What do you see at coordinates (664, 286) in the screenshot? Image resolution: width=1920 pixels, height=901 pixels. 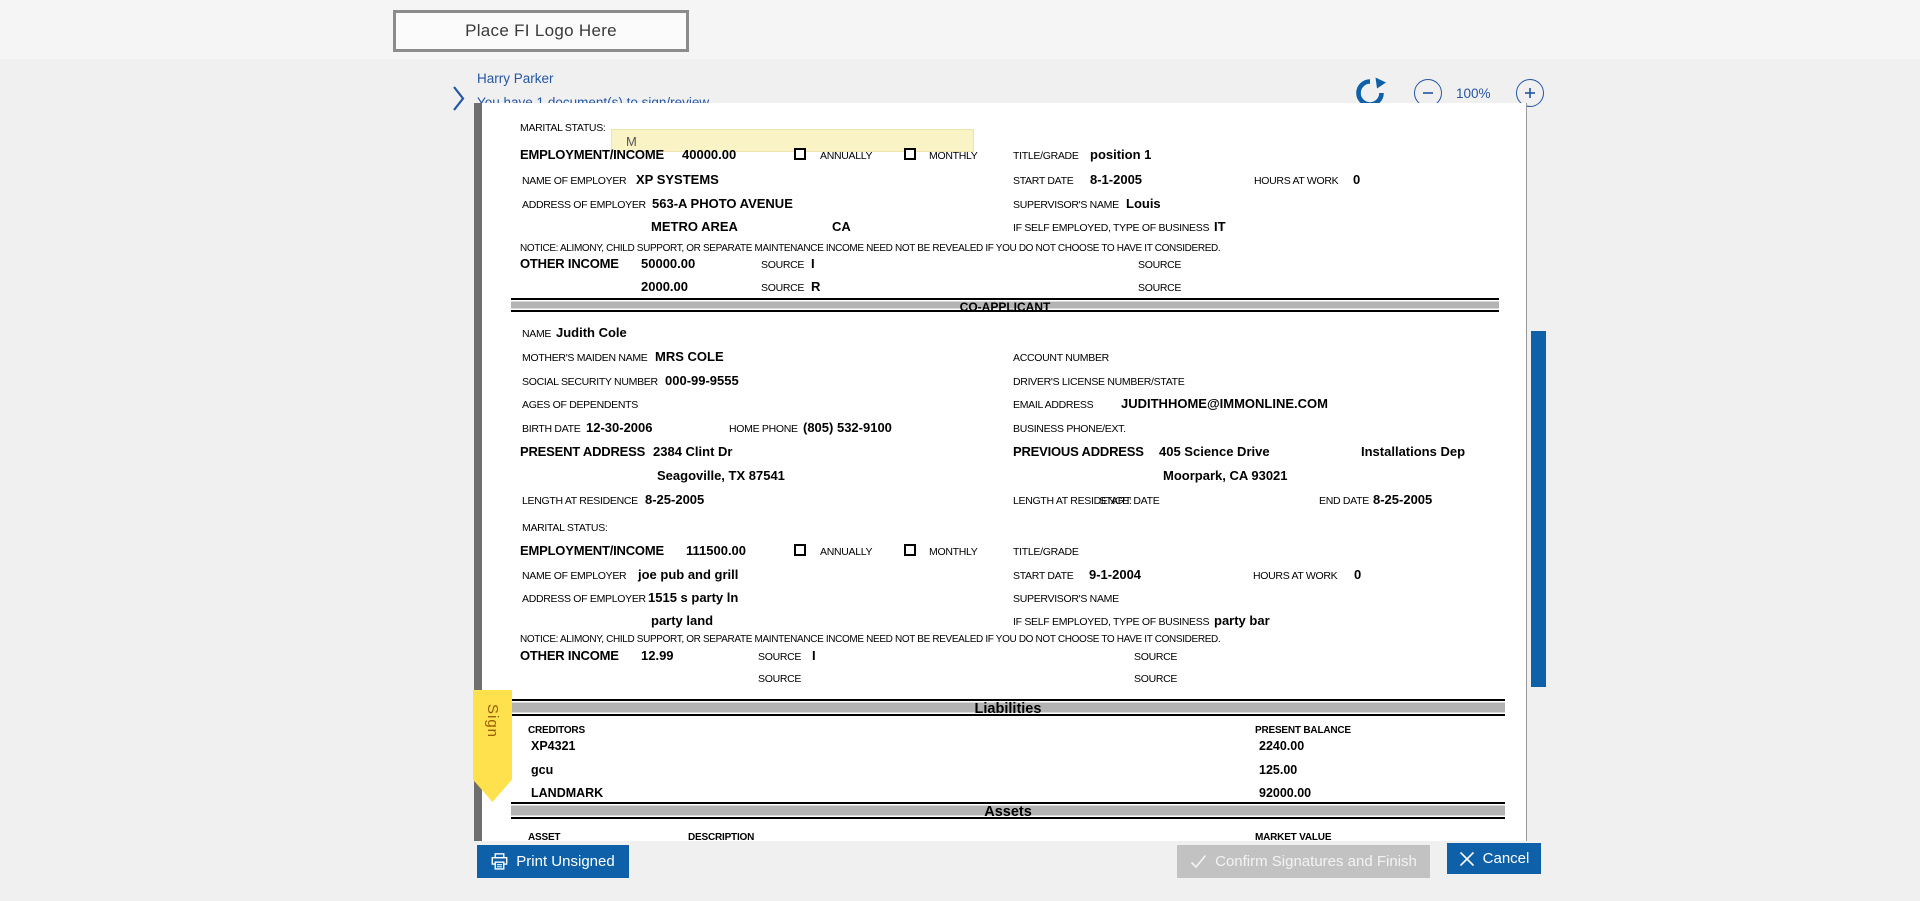 I see `other-income-value: 2000.00` at bounding box center [664, 286].